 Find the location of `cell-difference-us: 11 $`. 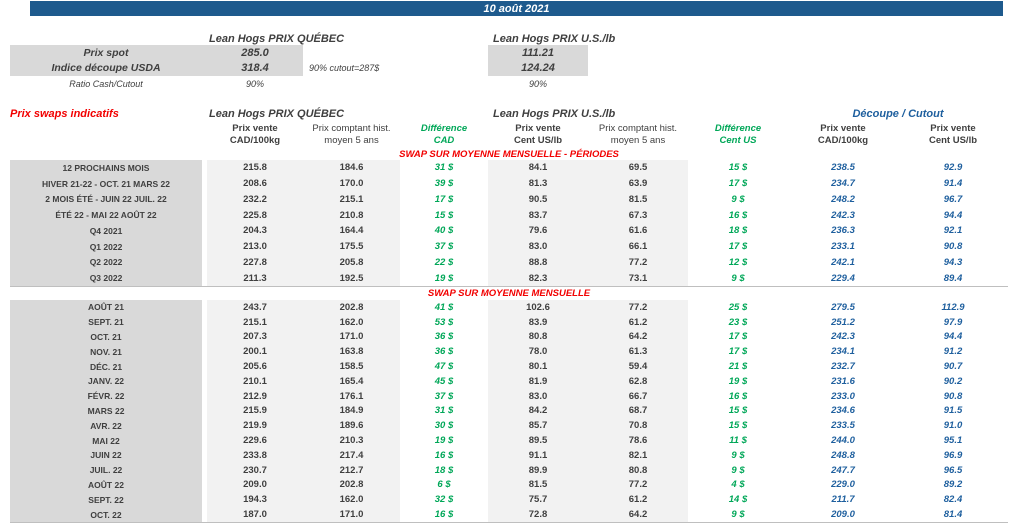

cell-difference-us: 11 $ is located at coordinates (738, 441).